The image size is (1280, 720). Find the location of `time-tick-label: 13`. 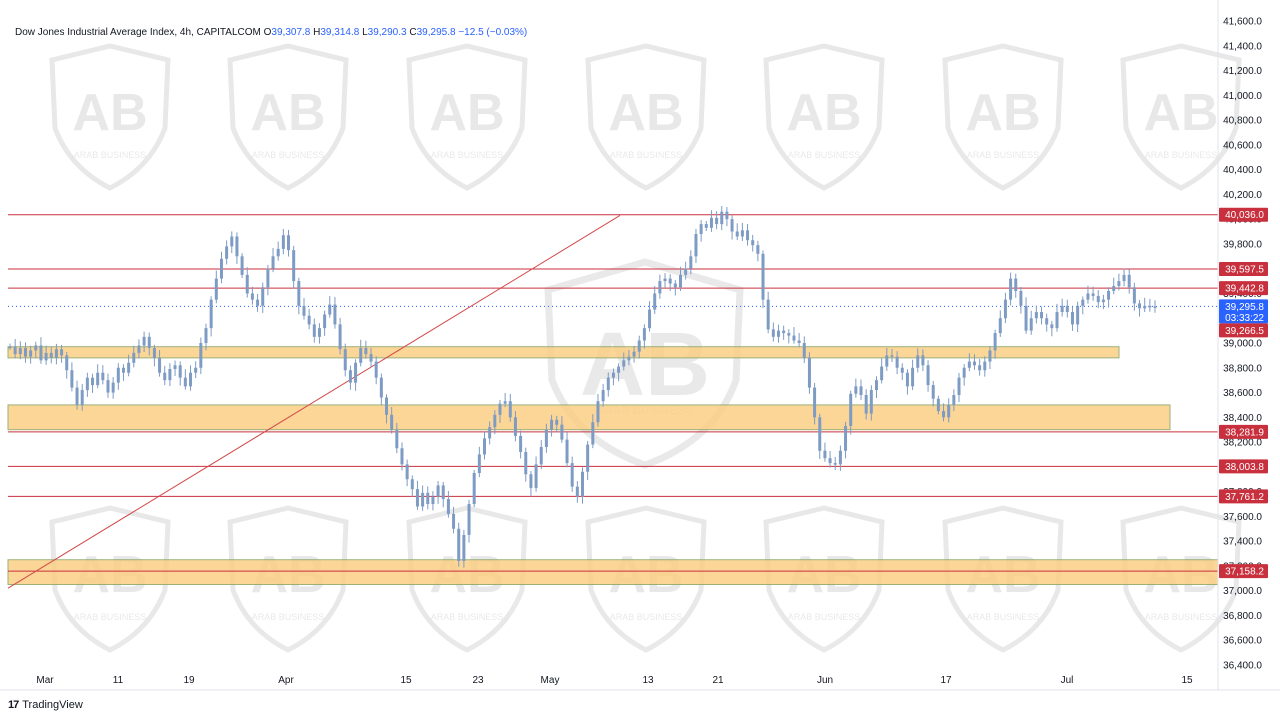

time-tick-label: 13 is located at coordinates (648, 680).